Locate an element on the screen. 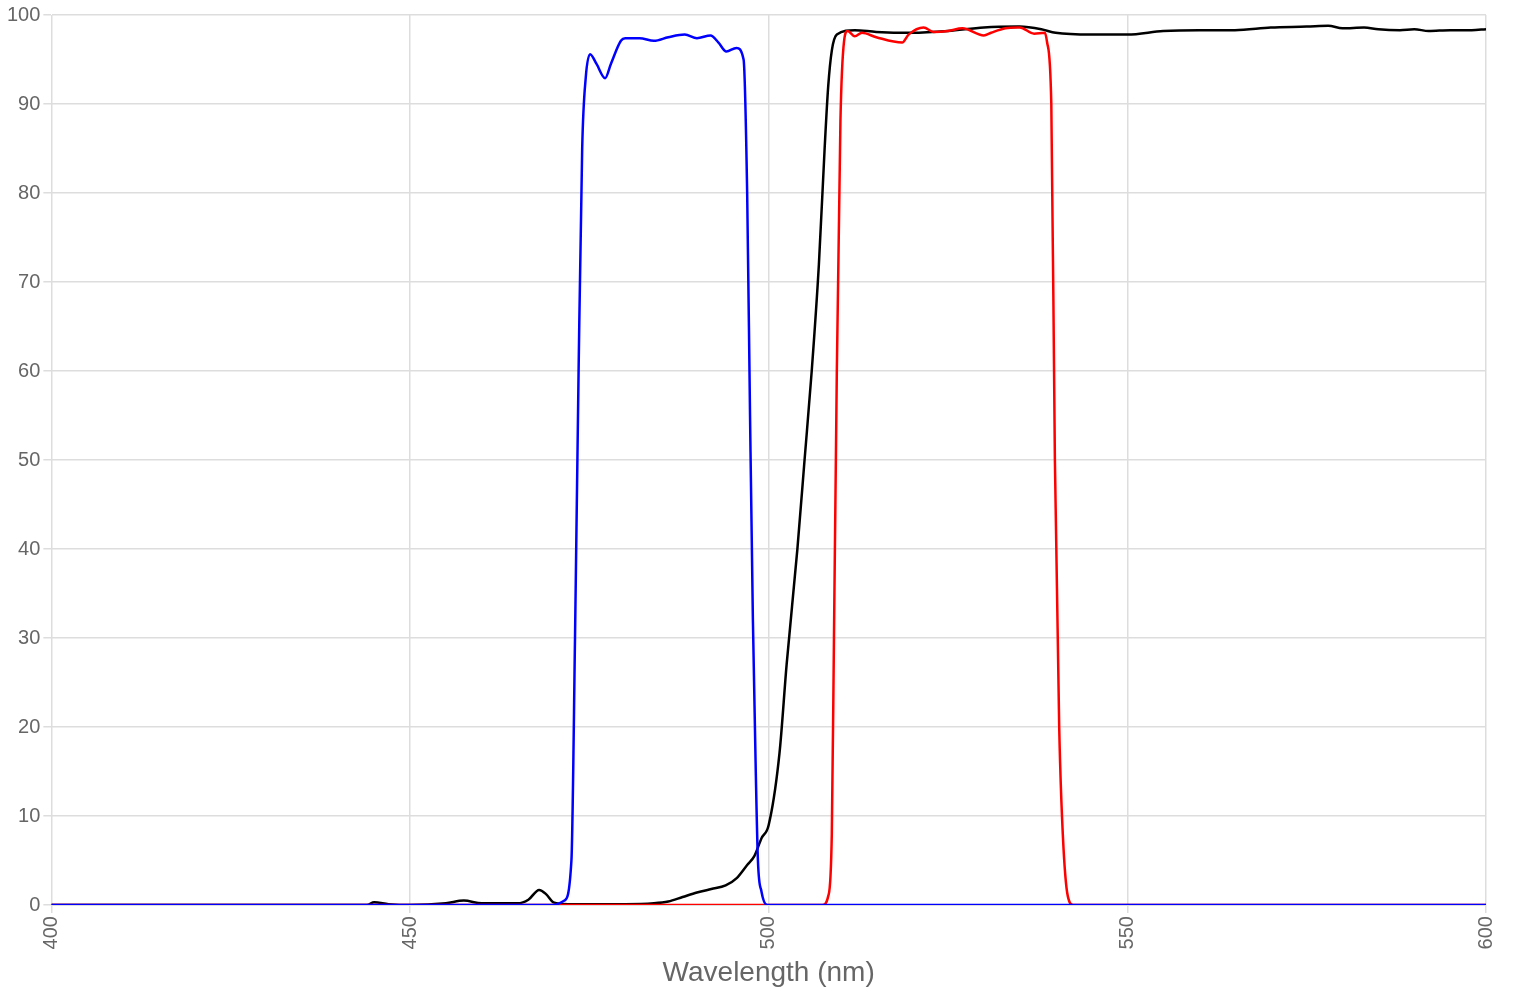  y-tick-label: 30 is located at coordinates (29, 636).